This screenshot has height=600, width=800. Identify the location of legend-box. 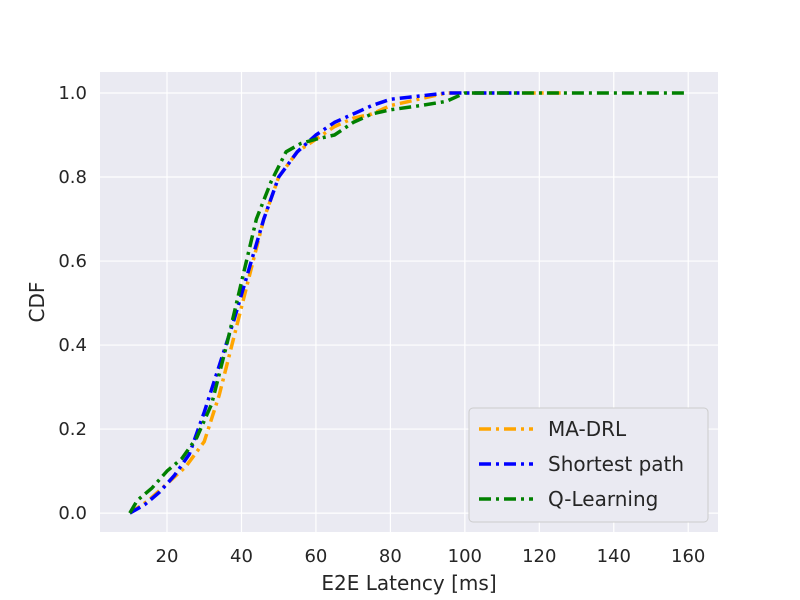
(588, 465).